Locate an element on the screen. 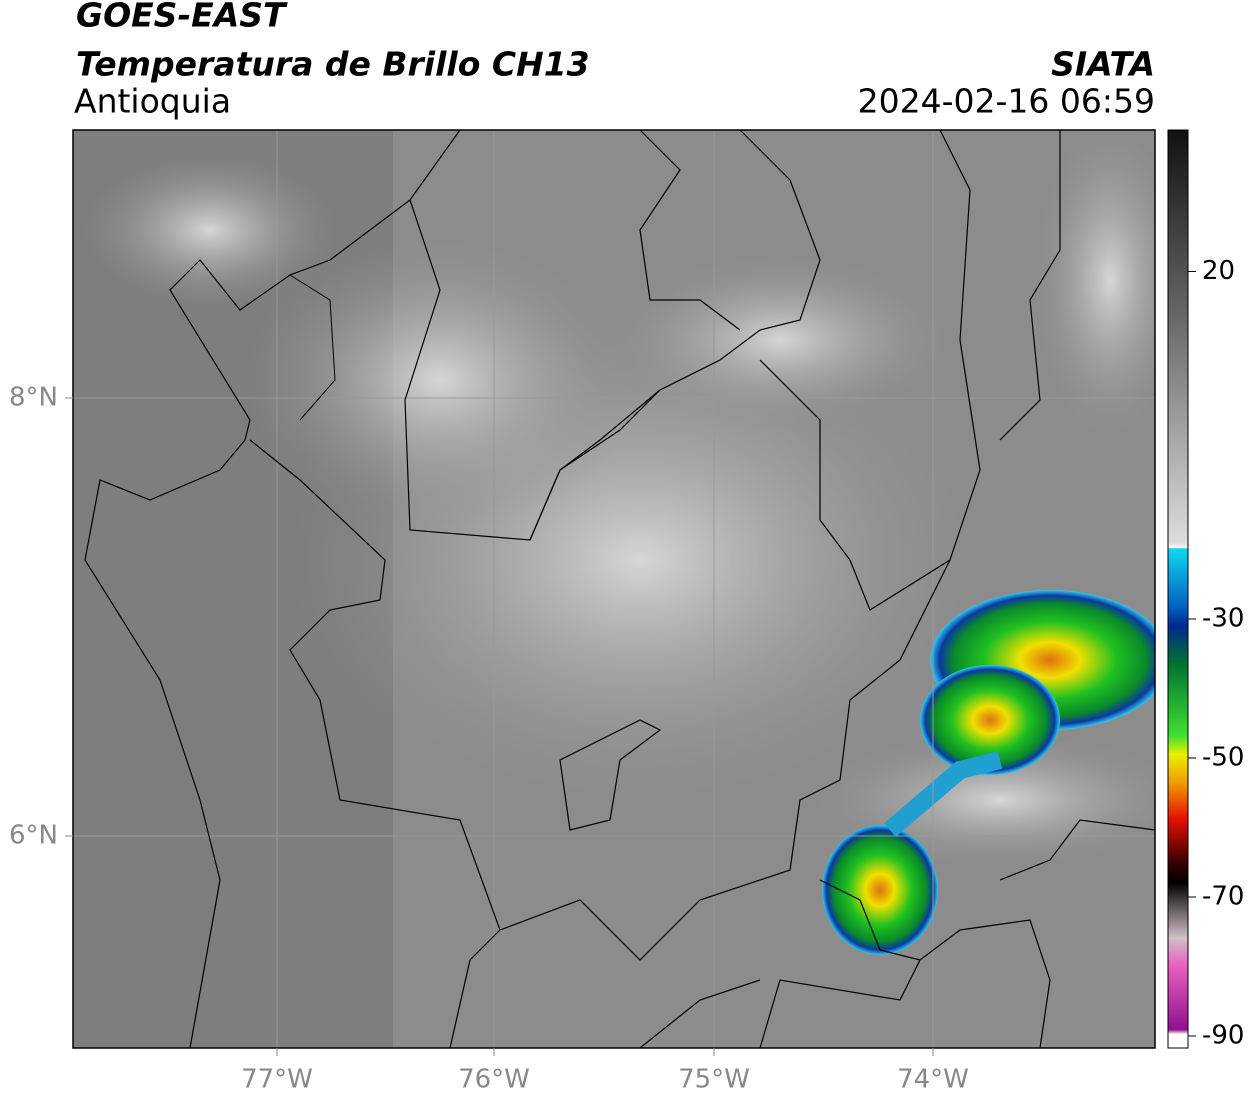 The height and width of the screenshot is (1099, 1252). lon-tick-label: 77°W is located at coordinates (277, 1080).